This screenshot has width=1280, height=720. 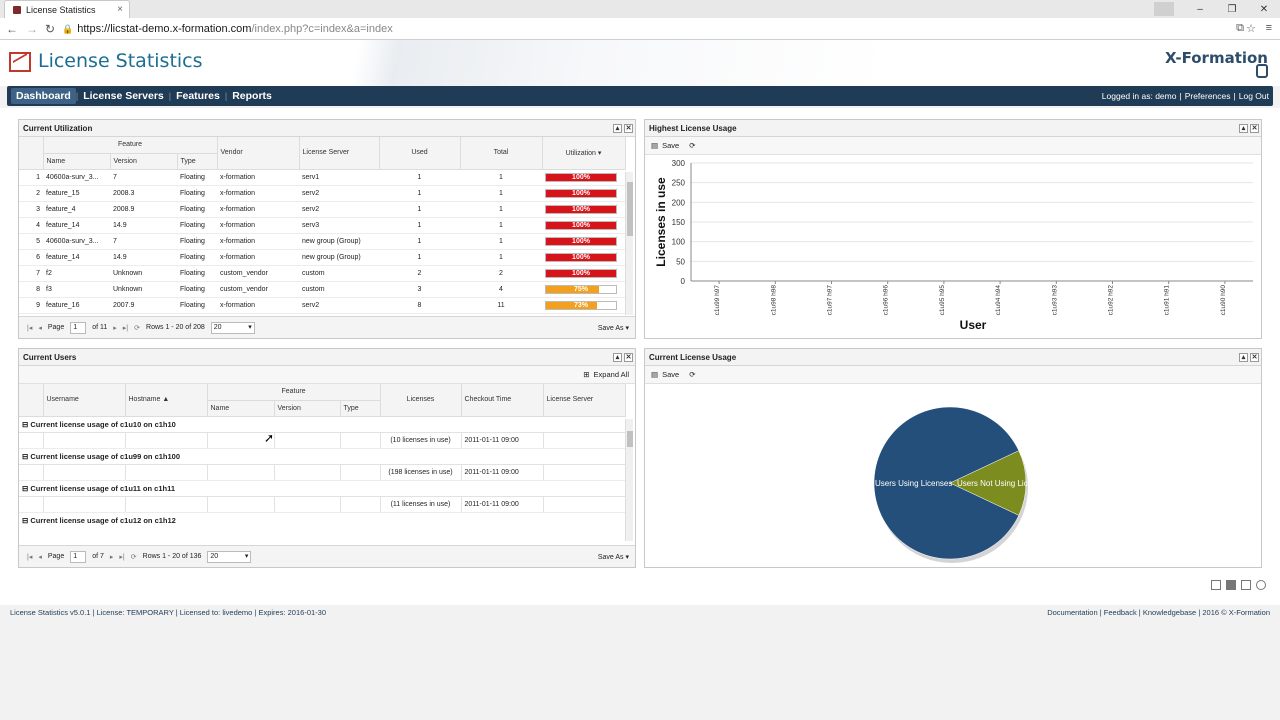 I want to click on knowledgebase-link: Knowledgebase, so click(x=1169, y=612).